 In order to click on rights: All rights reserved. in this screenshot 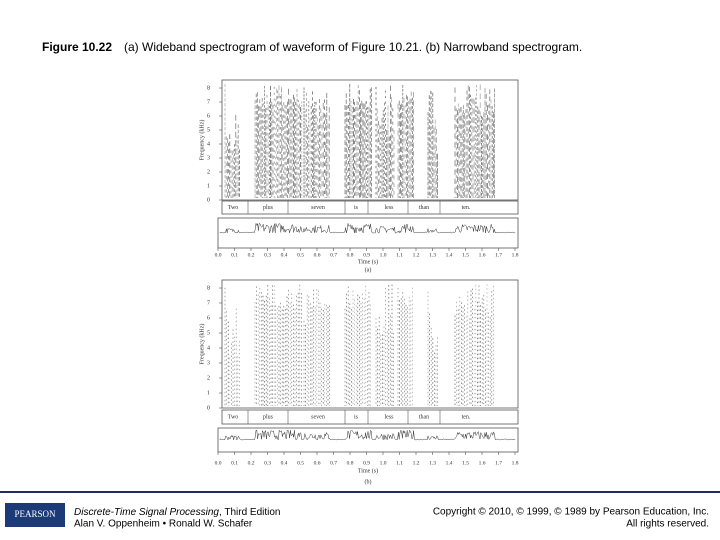, I will do `click(667, 524)`.